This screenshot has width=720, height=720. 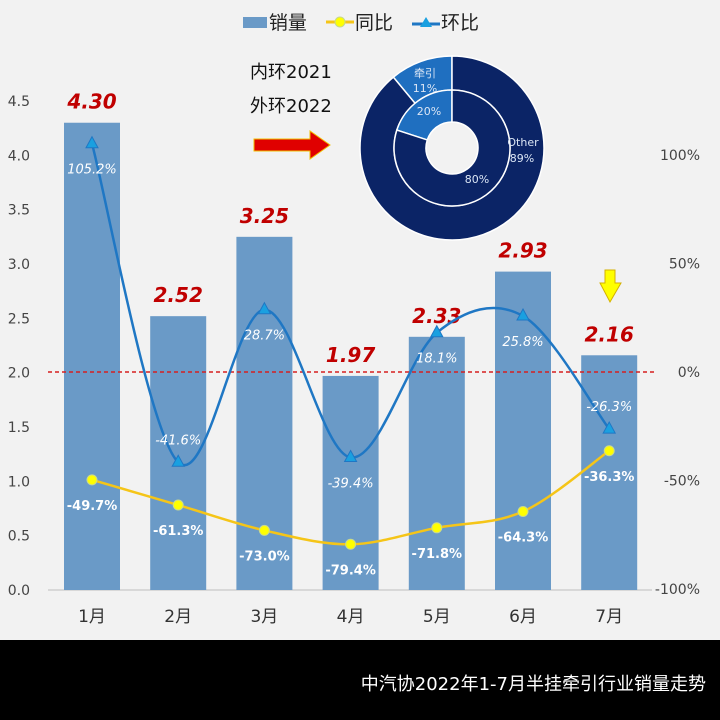 I want to click on legend-item-mom: 环比, so click(x=445, y=21).